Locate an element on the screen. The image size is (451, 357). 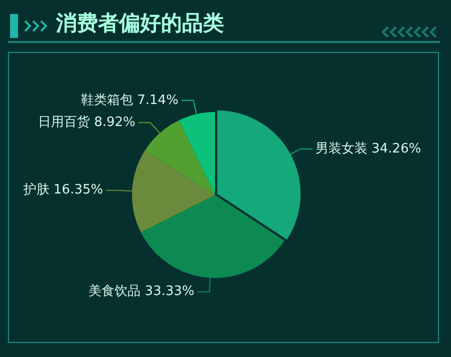
slice-label: 日用百货 8.92% is located at coordinates (87, 122).